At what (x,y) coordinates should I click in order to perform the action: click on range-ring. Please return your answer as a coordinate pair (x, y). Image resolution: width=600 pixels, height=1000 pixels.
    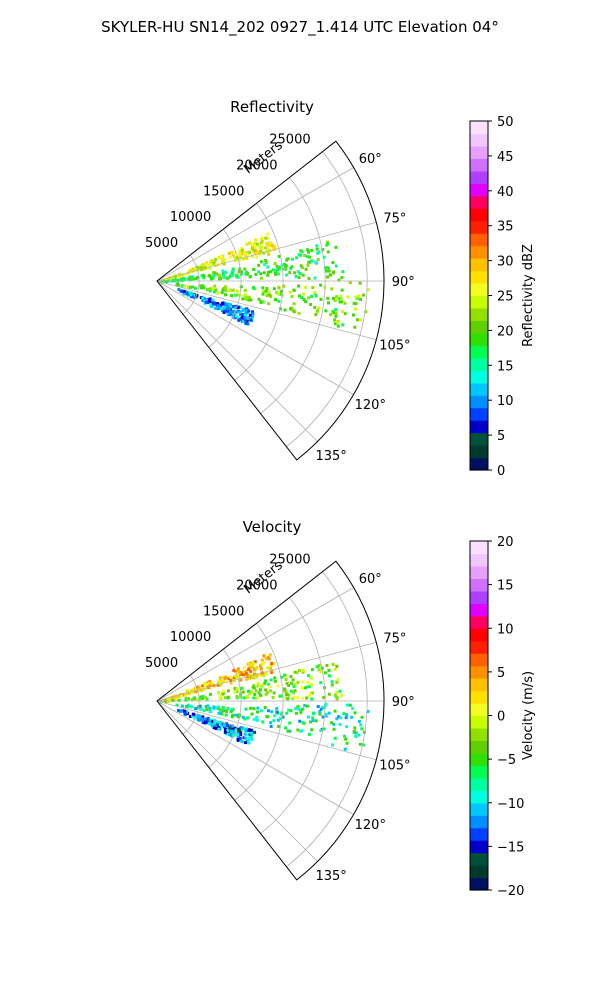
    Looking at the image, I should click on (225, 708).